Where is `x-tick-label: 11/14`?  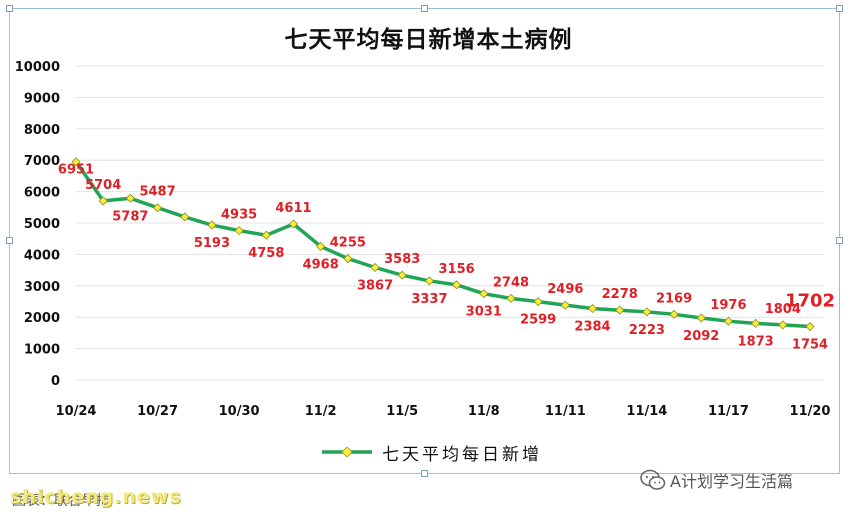 x-tick-label: 11/14 is located at coordinates (646, 411).